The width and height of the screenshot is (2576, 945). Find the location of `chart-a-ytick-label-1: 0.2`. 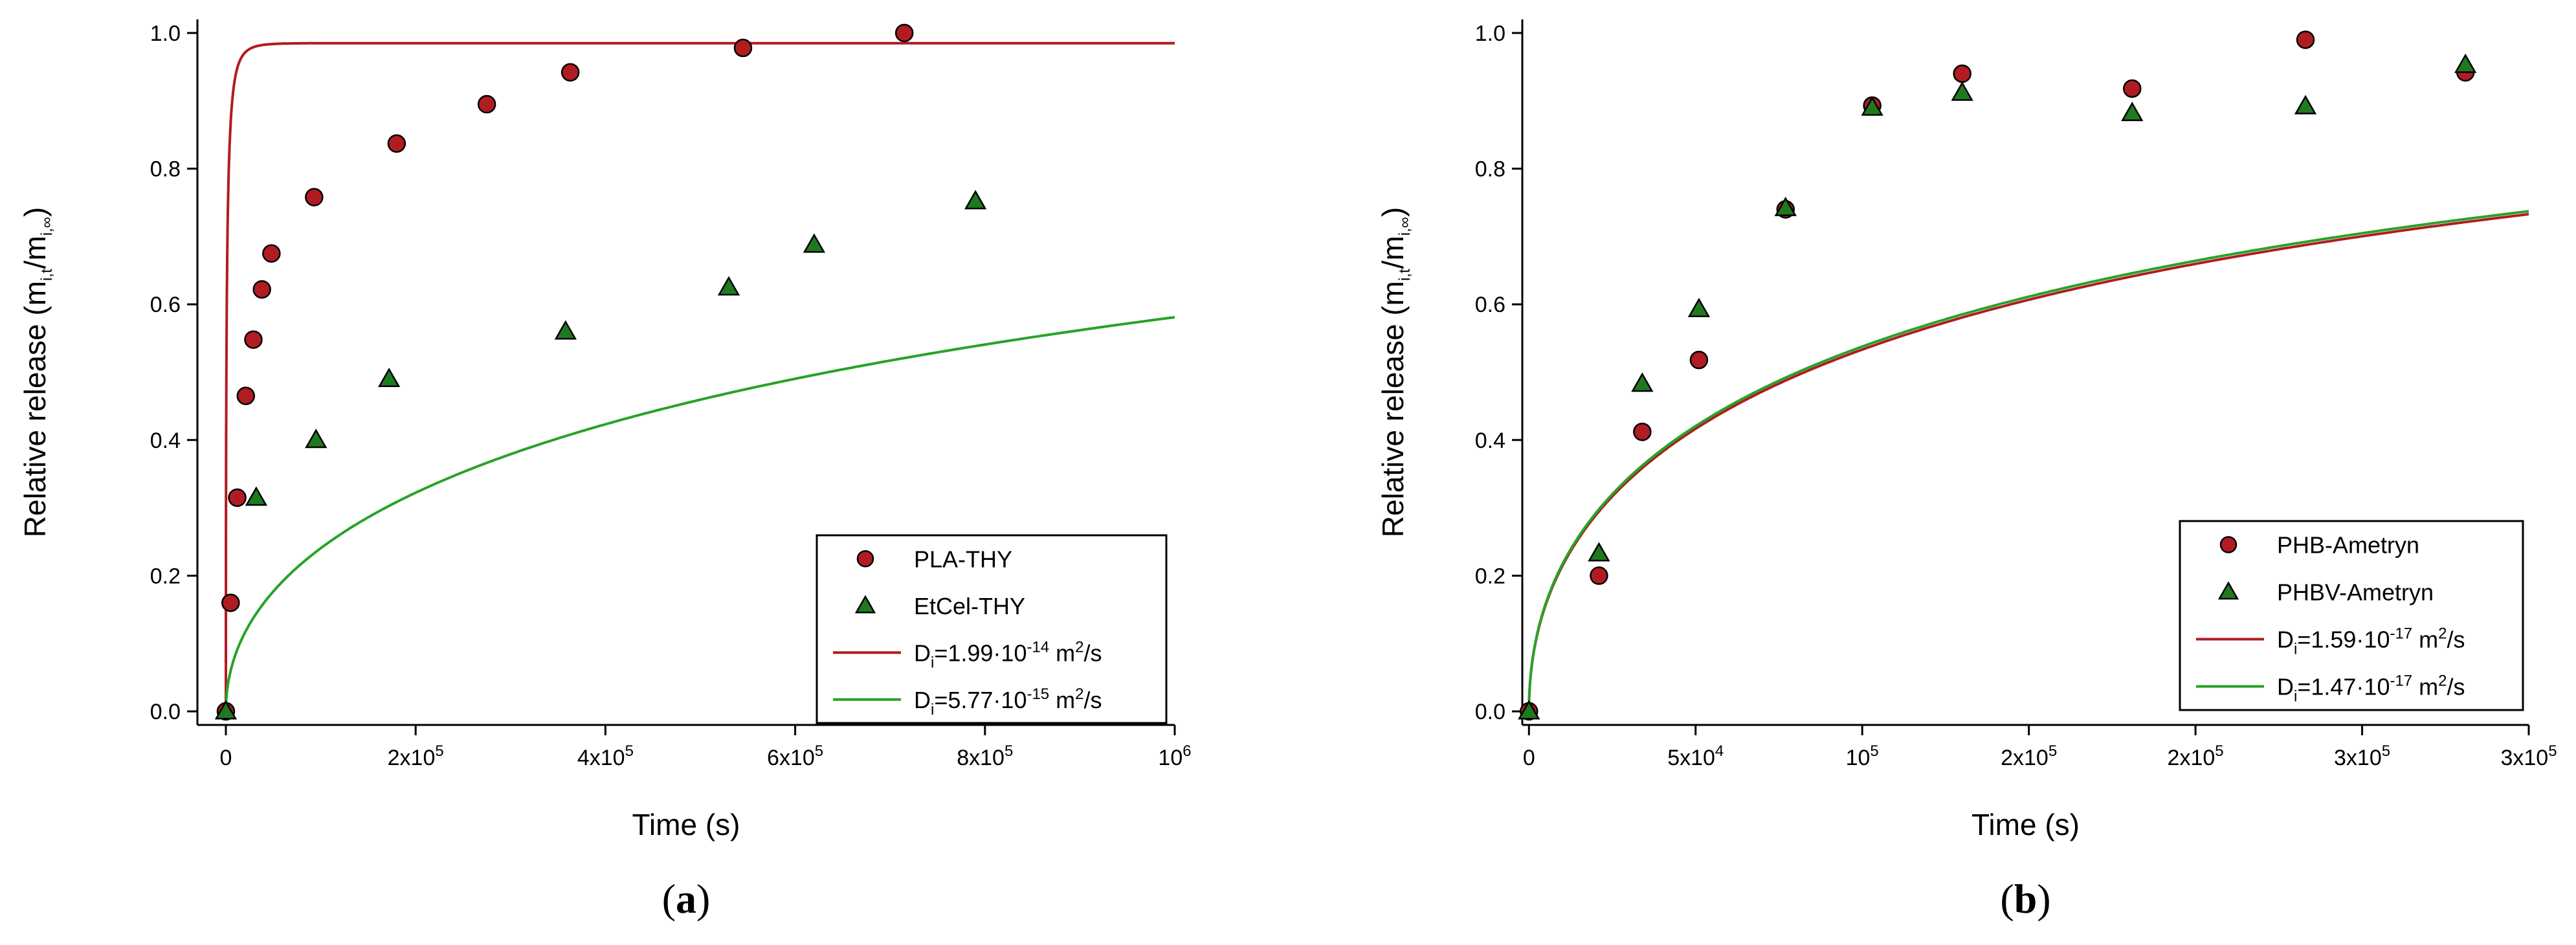

chart-a-ytick-label-1: 0.2 is located at coordinates (165, 576).